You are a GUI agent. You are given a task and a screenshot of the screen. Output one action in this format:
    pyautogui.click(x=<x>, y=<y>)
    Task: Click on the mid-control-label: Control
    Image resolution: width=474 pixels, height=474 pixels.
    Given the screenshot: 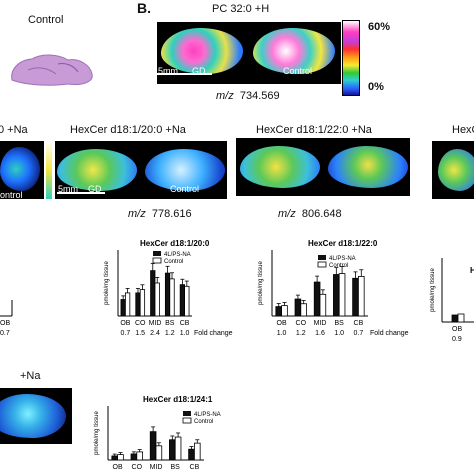 What is the action you would take?
    pyautogui.click(x=185, y=189)
    